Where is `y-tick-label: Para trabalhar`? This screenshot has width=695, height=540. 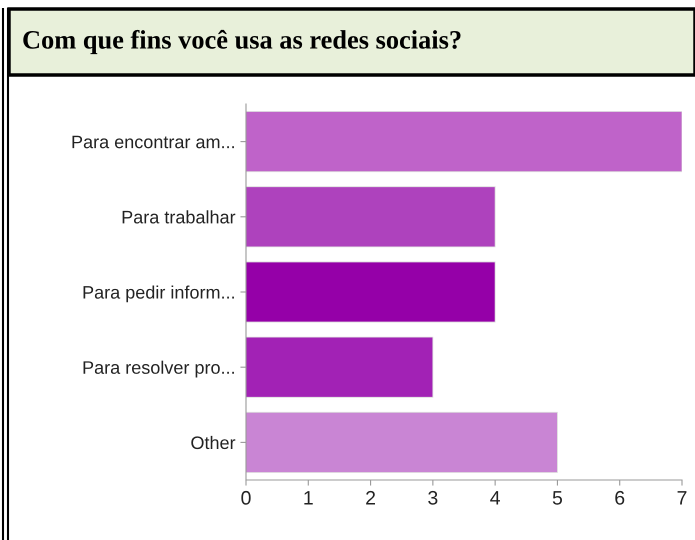 y-tick-label: Para trabalhar is located at coordinates (179, 217).